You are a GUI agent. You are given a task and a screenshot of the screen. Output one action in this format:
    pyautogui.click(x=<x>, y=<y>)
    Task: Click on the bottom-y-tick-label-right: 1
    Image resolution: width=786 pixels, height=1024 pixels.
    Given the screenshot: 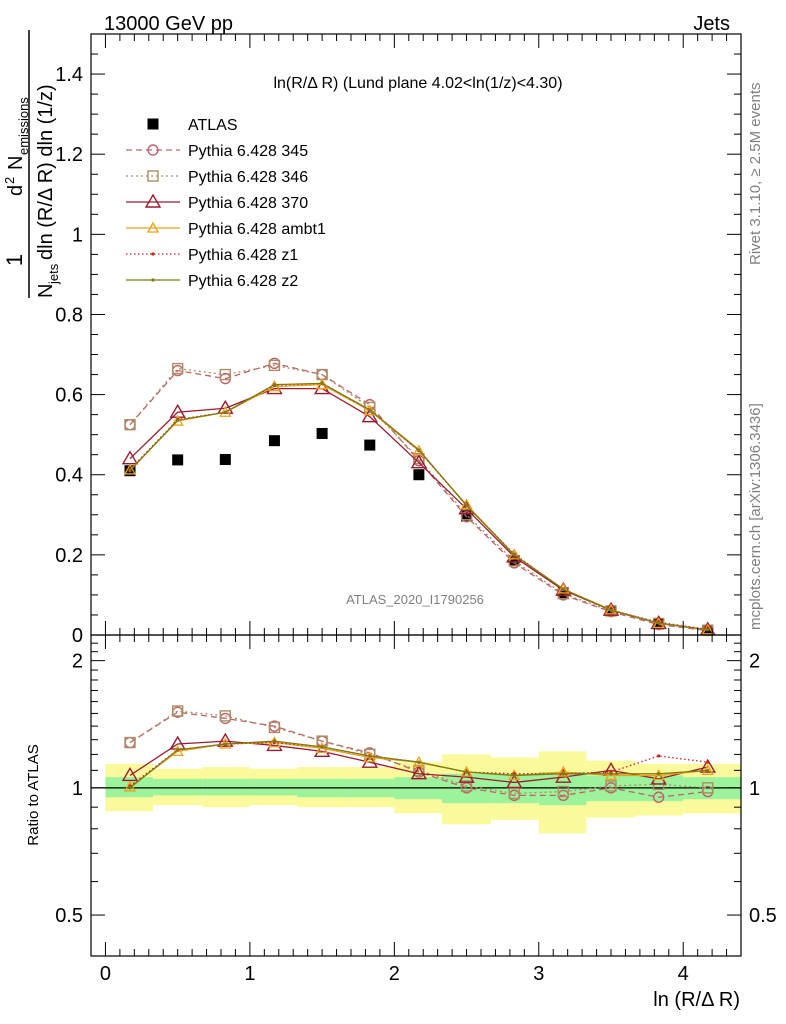 What is the action you would take?
    pyautogui.click(x=754, y=789)
    